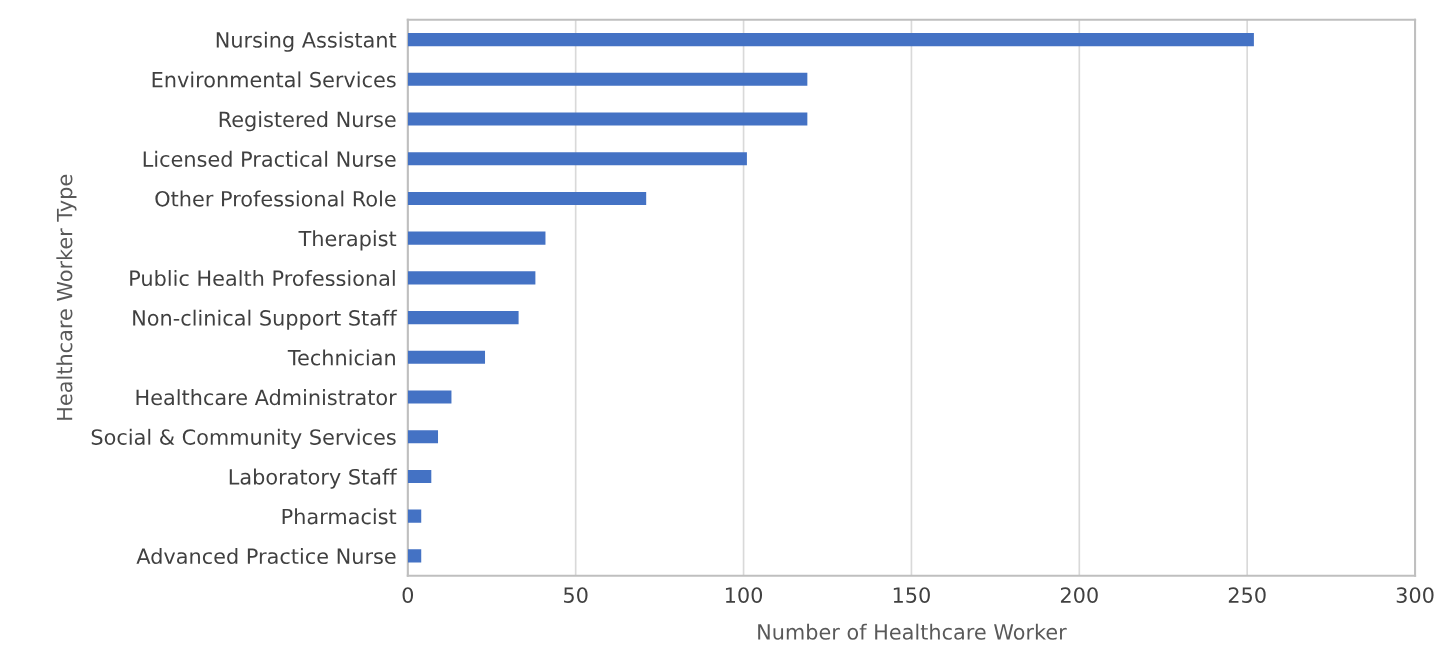 This screenshot has height=658, width=1441. I want to click on y-tick-label: Therapist, so click(347, 240).